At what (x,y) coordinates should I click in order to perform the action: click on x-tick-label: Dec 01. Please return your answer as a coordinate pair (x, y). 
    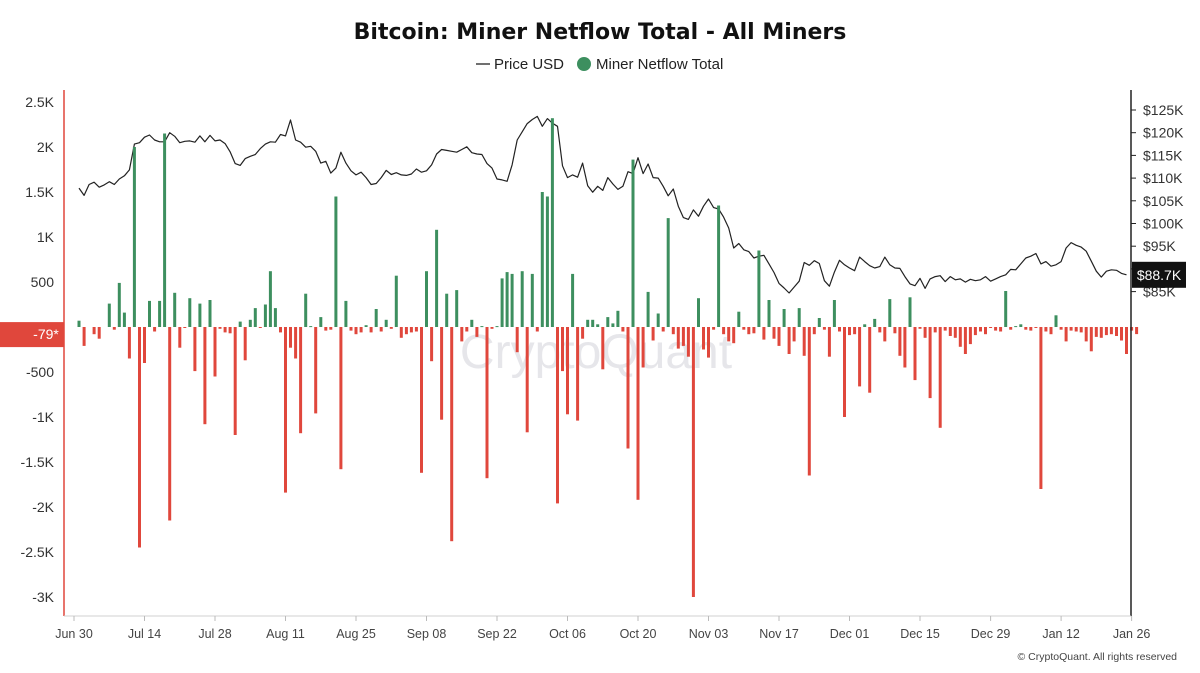
    Looking at the image, I should click on (850, 634).